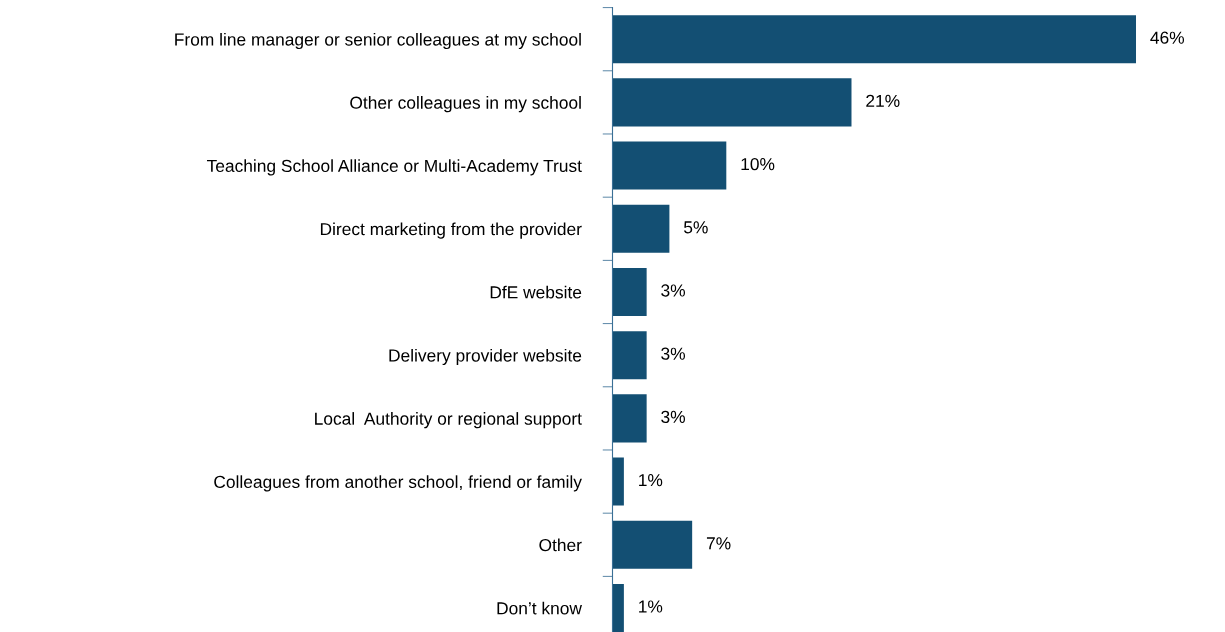 This screenshot has height=632, width=1225. I want to click on y-tick-label: Teaching School Alliance or Multi-Academy Trust, so click(394, 167).